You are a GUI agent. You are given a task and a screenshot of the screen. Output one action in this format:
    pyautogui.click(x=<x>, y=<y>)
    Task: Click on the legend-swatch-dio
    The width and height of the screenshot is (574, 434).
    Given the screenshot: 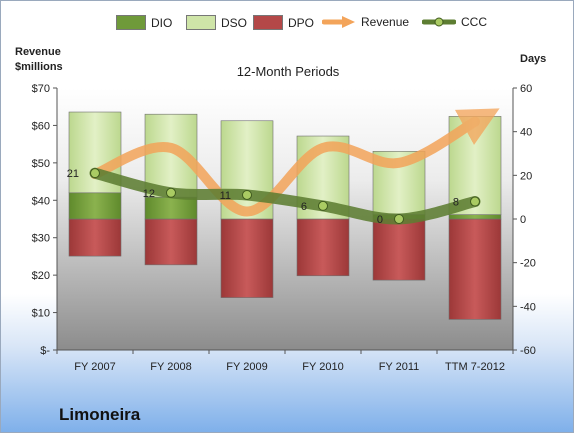 What is the action you would take?
    pyautogui.click(x=131, y=22)
    